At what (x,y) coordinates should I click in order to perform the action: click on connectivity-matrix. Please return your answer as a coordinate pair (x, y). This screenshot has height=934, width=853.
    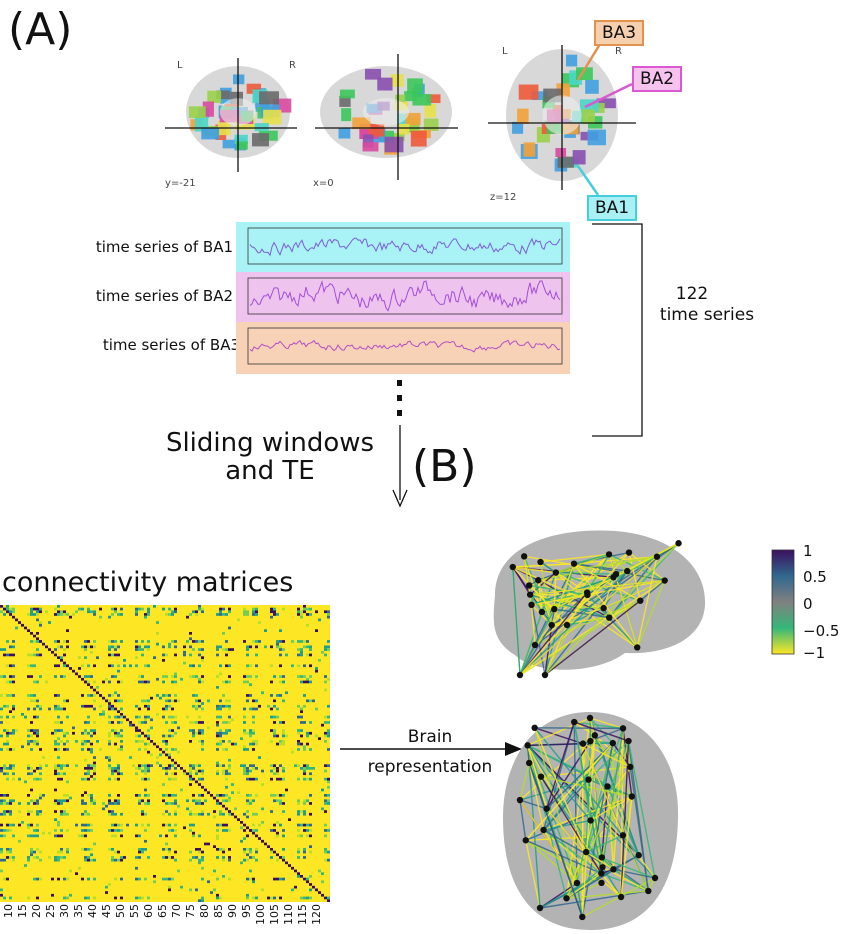
    Looking at the image, I should click on (165, 753).